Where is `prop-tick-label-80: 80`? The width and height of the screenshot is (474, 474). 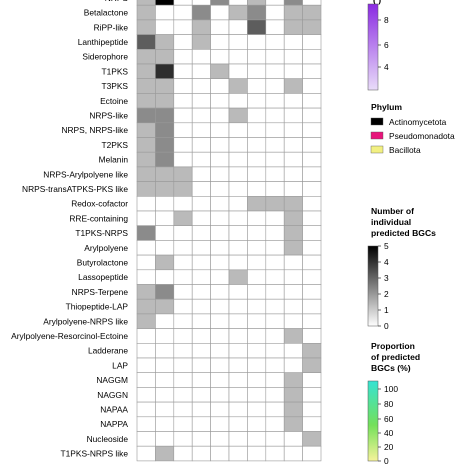 prop-tick-label-80: 80 is located at coordinates (389, 404).